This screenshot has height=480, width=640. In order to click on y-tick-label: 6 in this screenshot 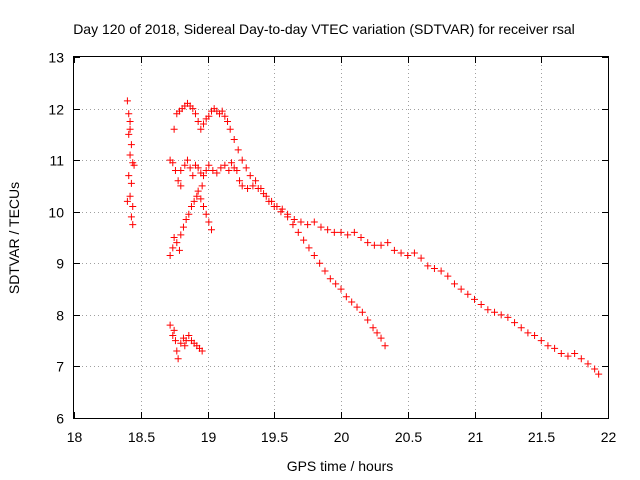, I will do `click(60, 419)`.